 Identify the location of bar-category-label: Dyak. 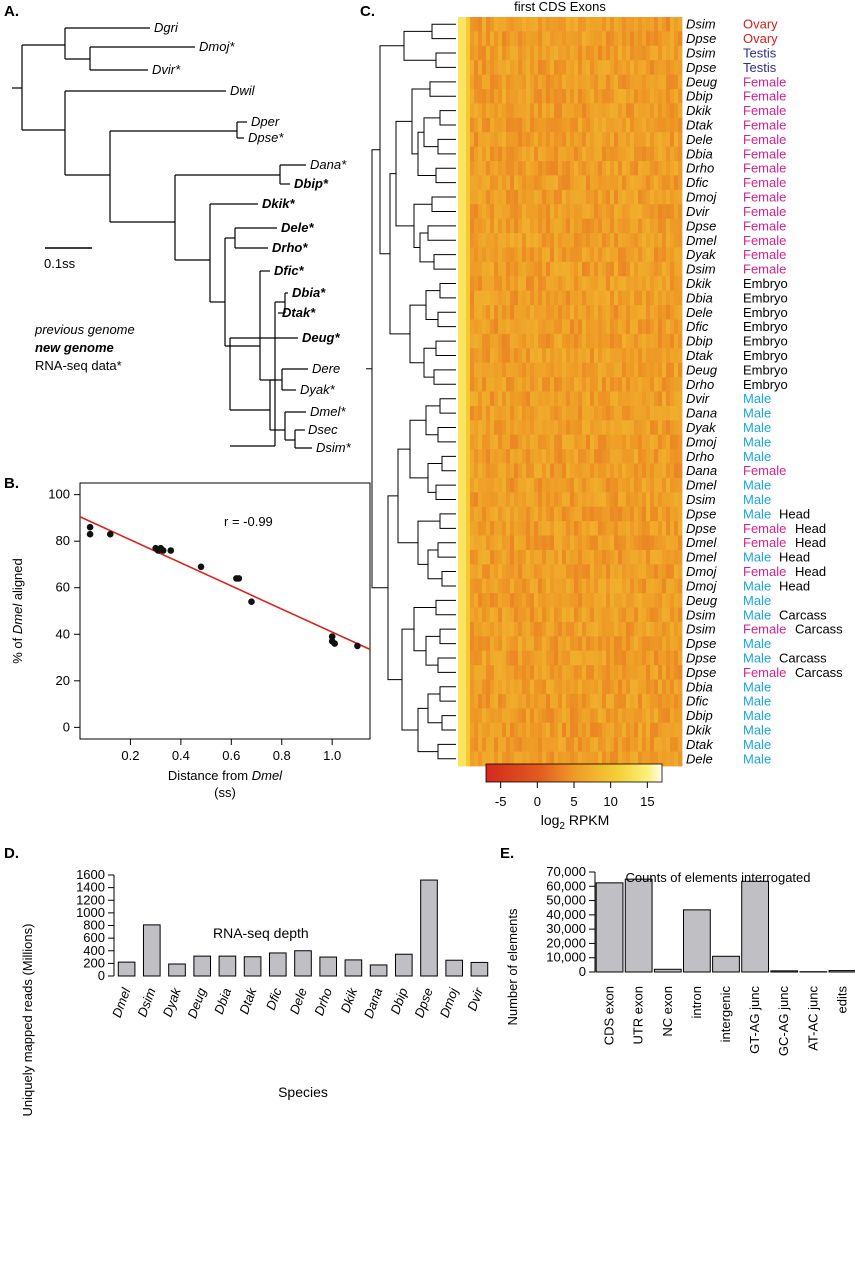
(172, 1001).